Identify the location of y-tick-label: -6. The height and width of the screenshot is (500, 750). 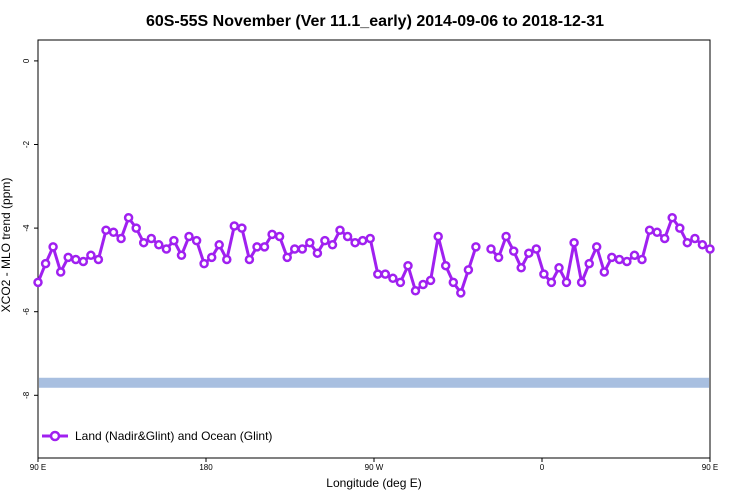
(26, 312).